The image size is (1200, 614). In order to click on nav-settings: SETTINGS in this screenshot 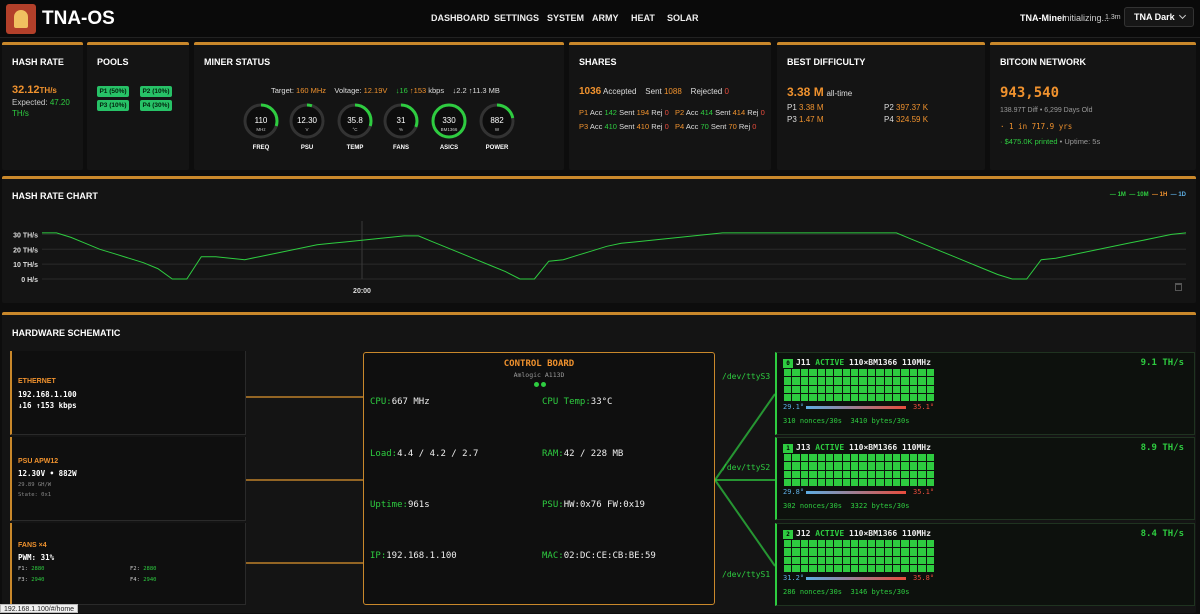, I will do `click(517, 18)`.